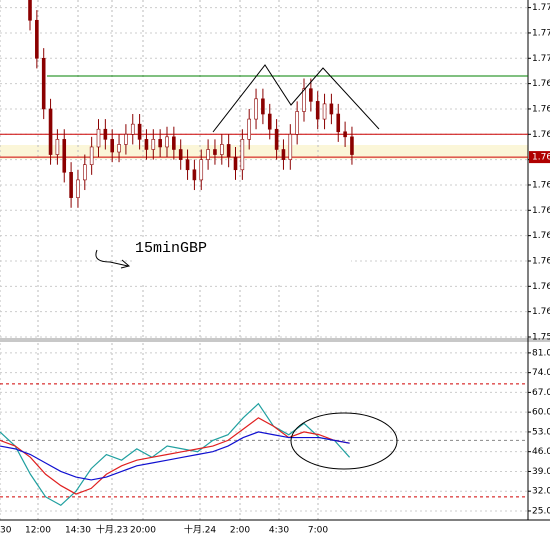 The width and height of the screenshot is (550, 539). What do you see at coordinates (541, 452) in the screenshot?
I see `y-tick-label: 46.0` at bounding box center [541, 452].